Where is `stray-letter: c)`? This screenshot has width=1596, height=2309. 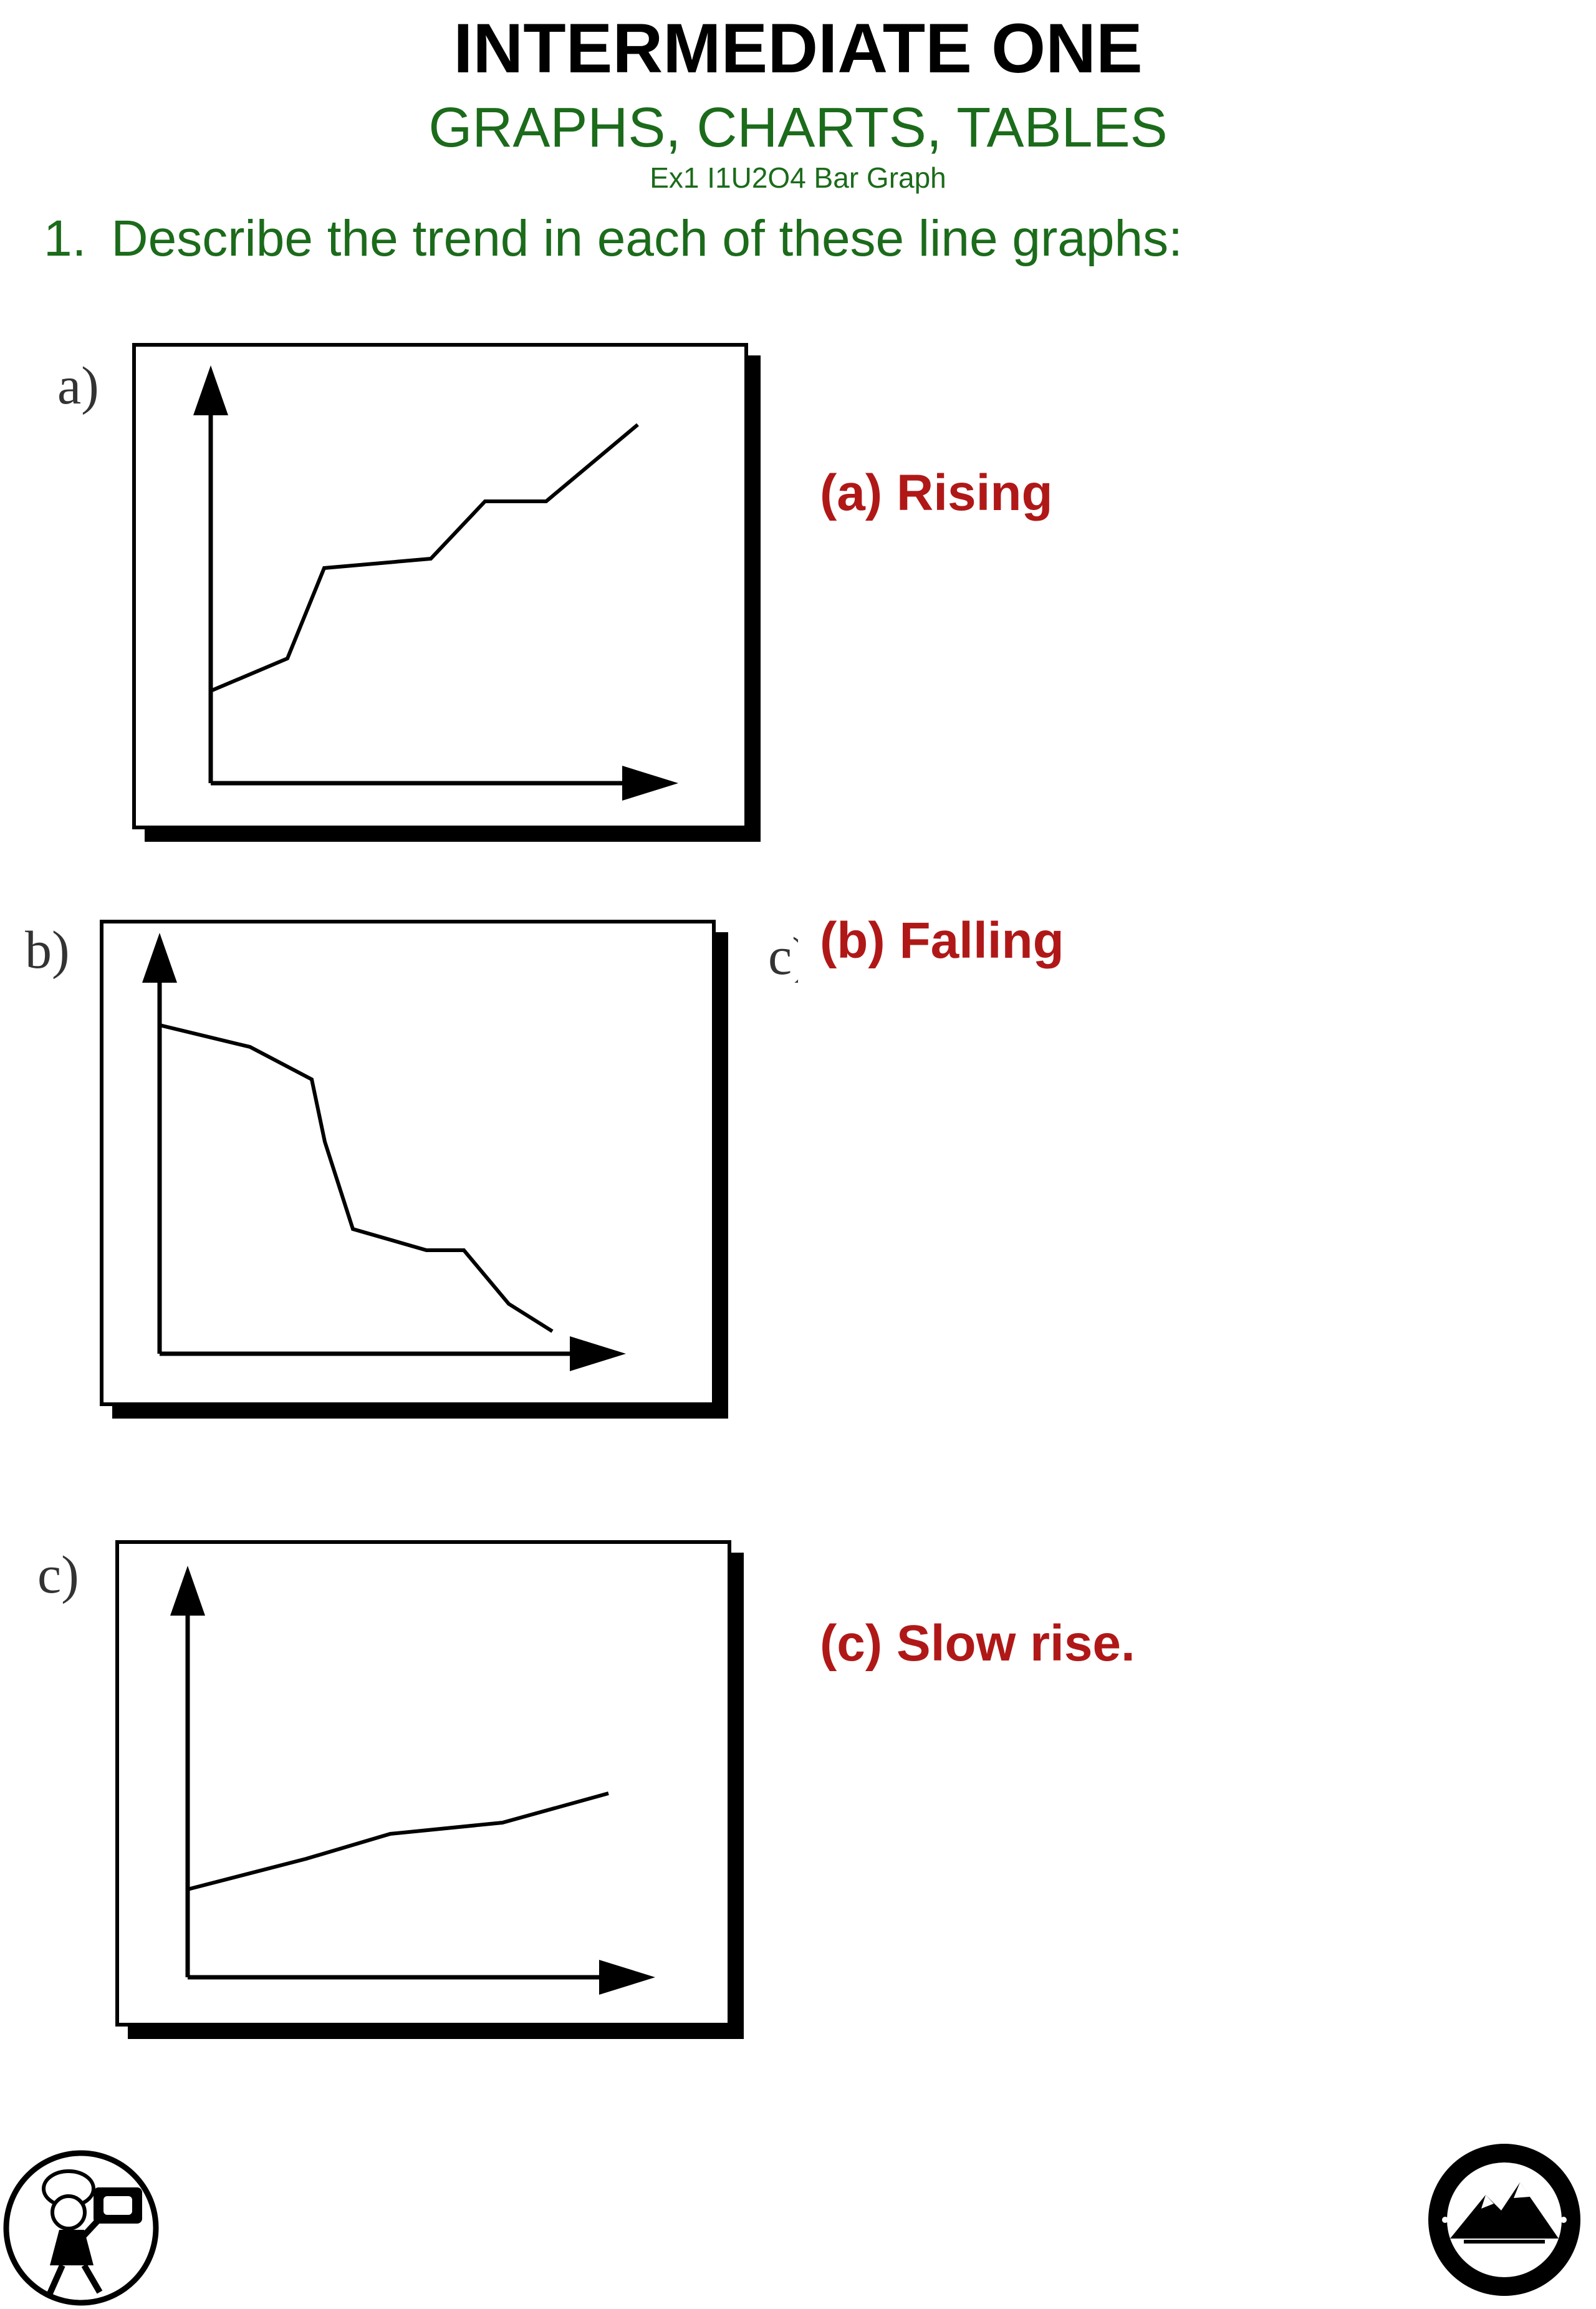 stray-letter: c) is located at coordinates (783, 956).